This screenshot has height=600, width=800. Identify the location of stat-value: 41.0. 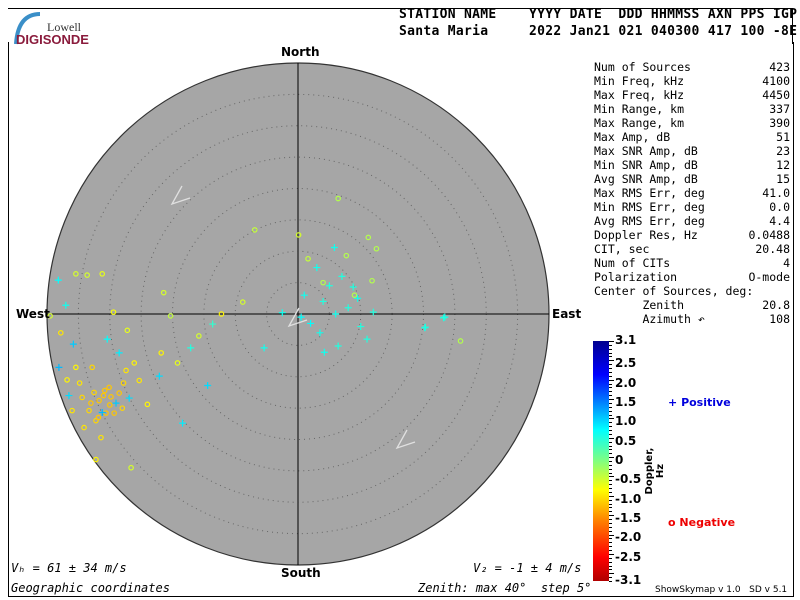
(776, 193).